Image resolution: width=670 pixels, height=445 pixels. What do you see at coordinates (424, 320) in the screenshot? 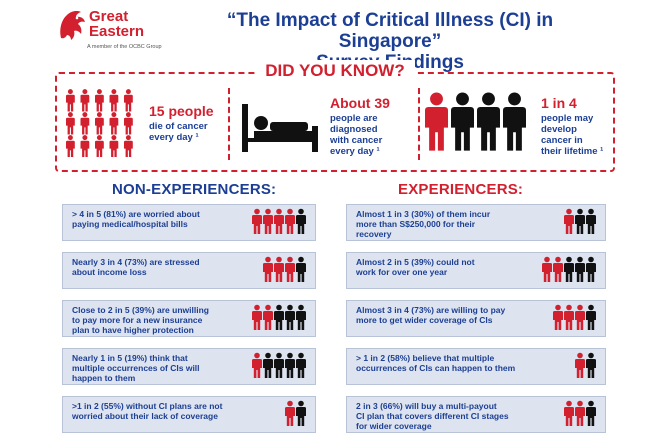
I see `finding-line: more to get wider coverage of CIs` at bounding box center [424, 320].